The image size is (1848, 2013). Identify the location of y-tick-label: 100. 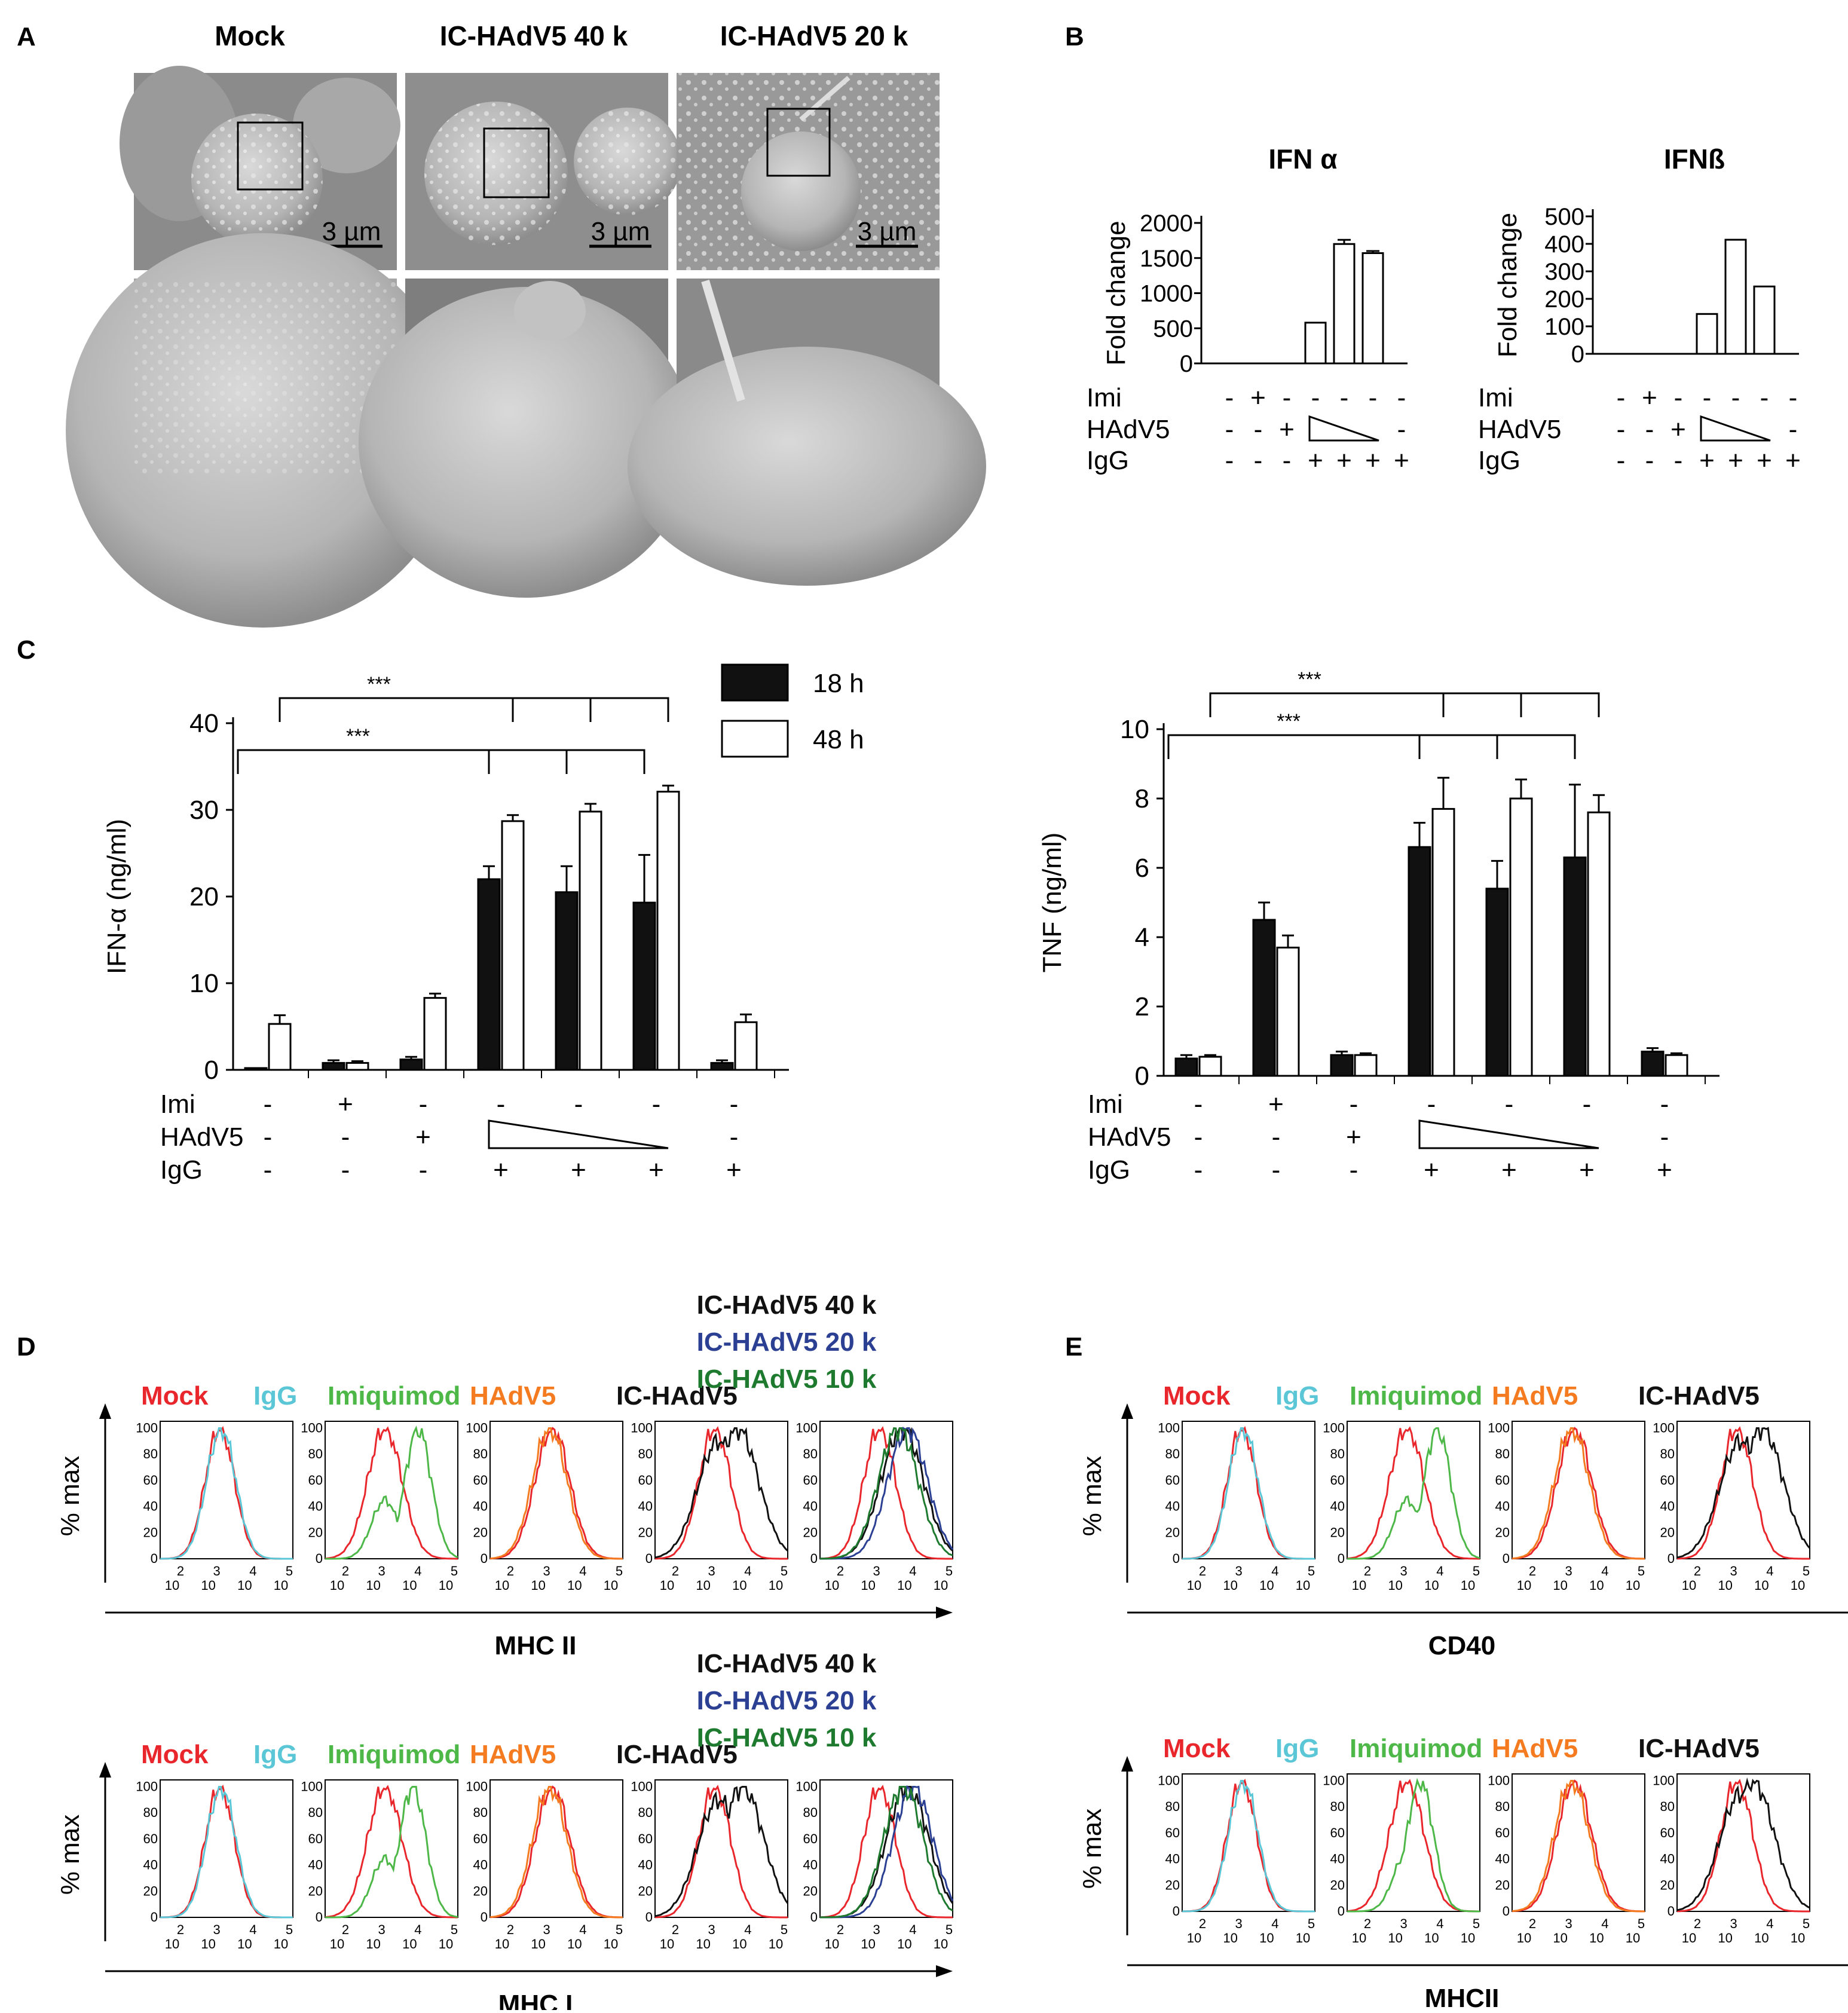
(1334, 1428).